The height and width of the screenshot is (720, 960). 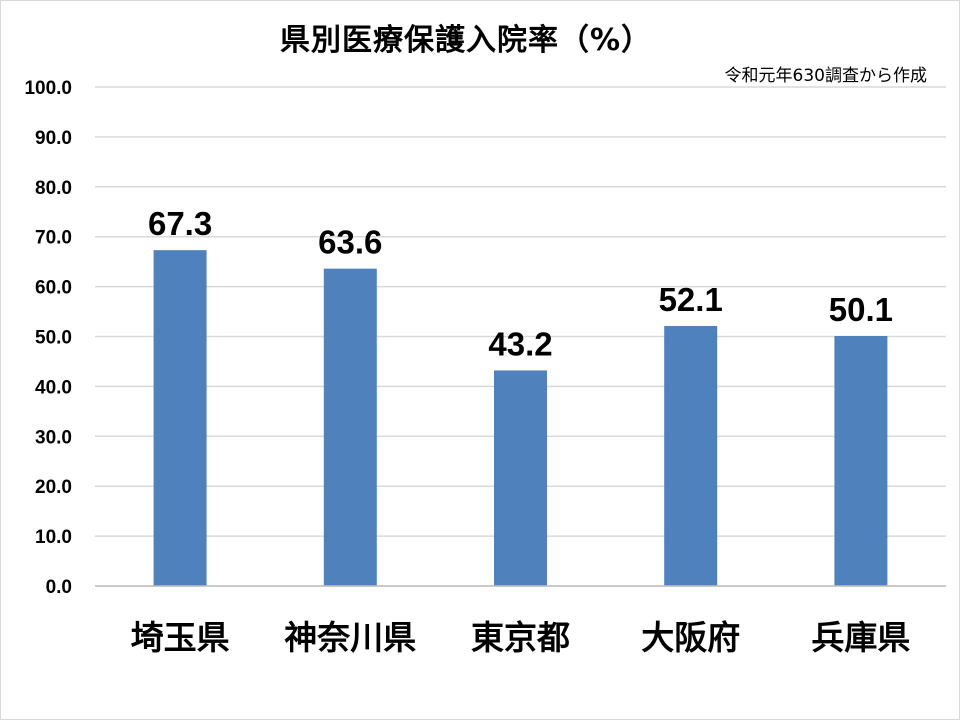 What do you see at coordinates (691, 299) in the screenshot?
I see `data-label: 52.1` at bounding box center [691, 299].